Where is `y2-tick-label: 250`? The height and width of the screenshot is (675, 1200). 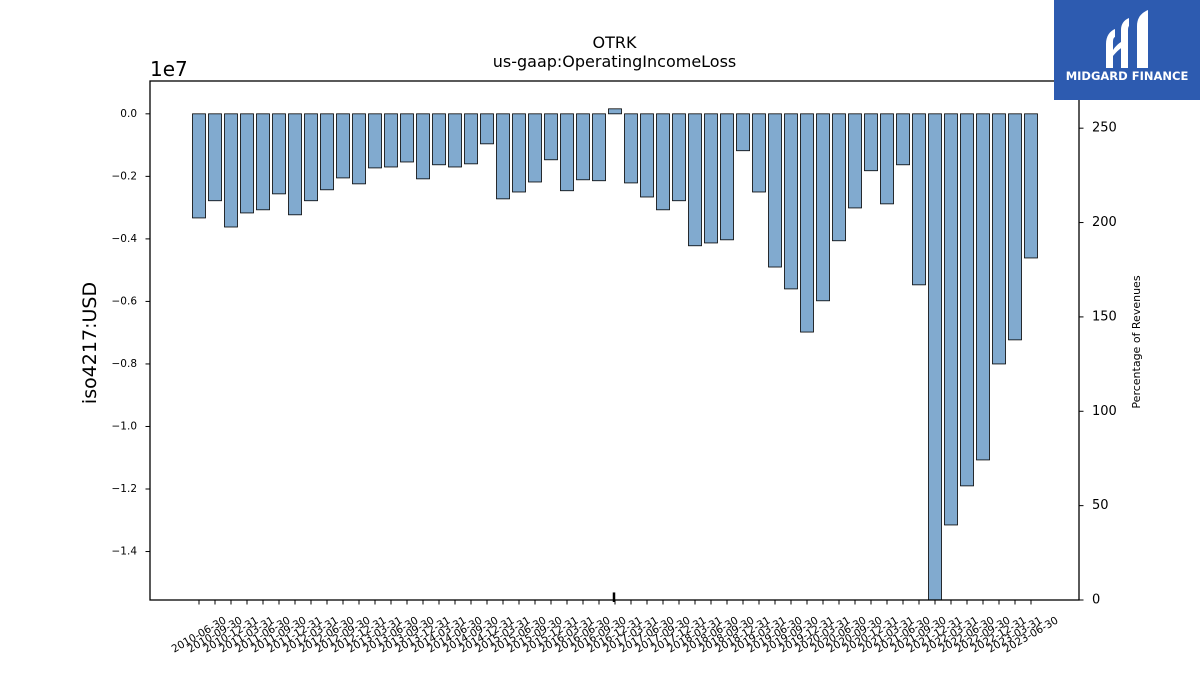
y2-tick-label: 250 is located at coordinates (1104, 128).